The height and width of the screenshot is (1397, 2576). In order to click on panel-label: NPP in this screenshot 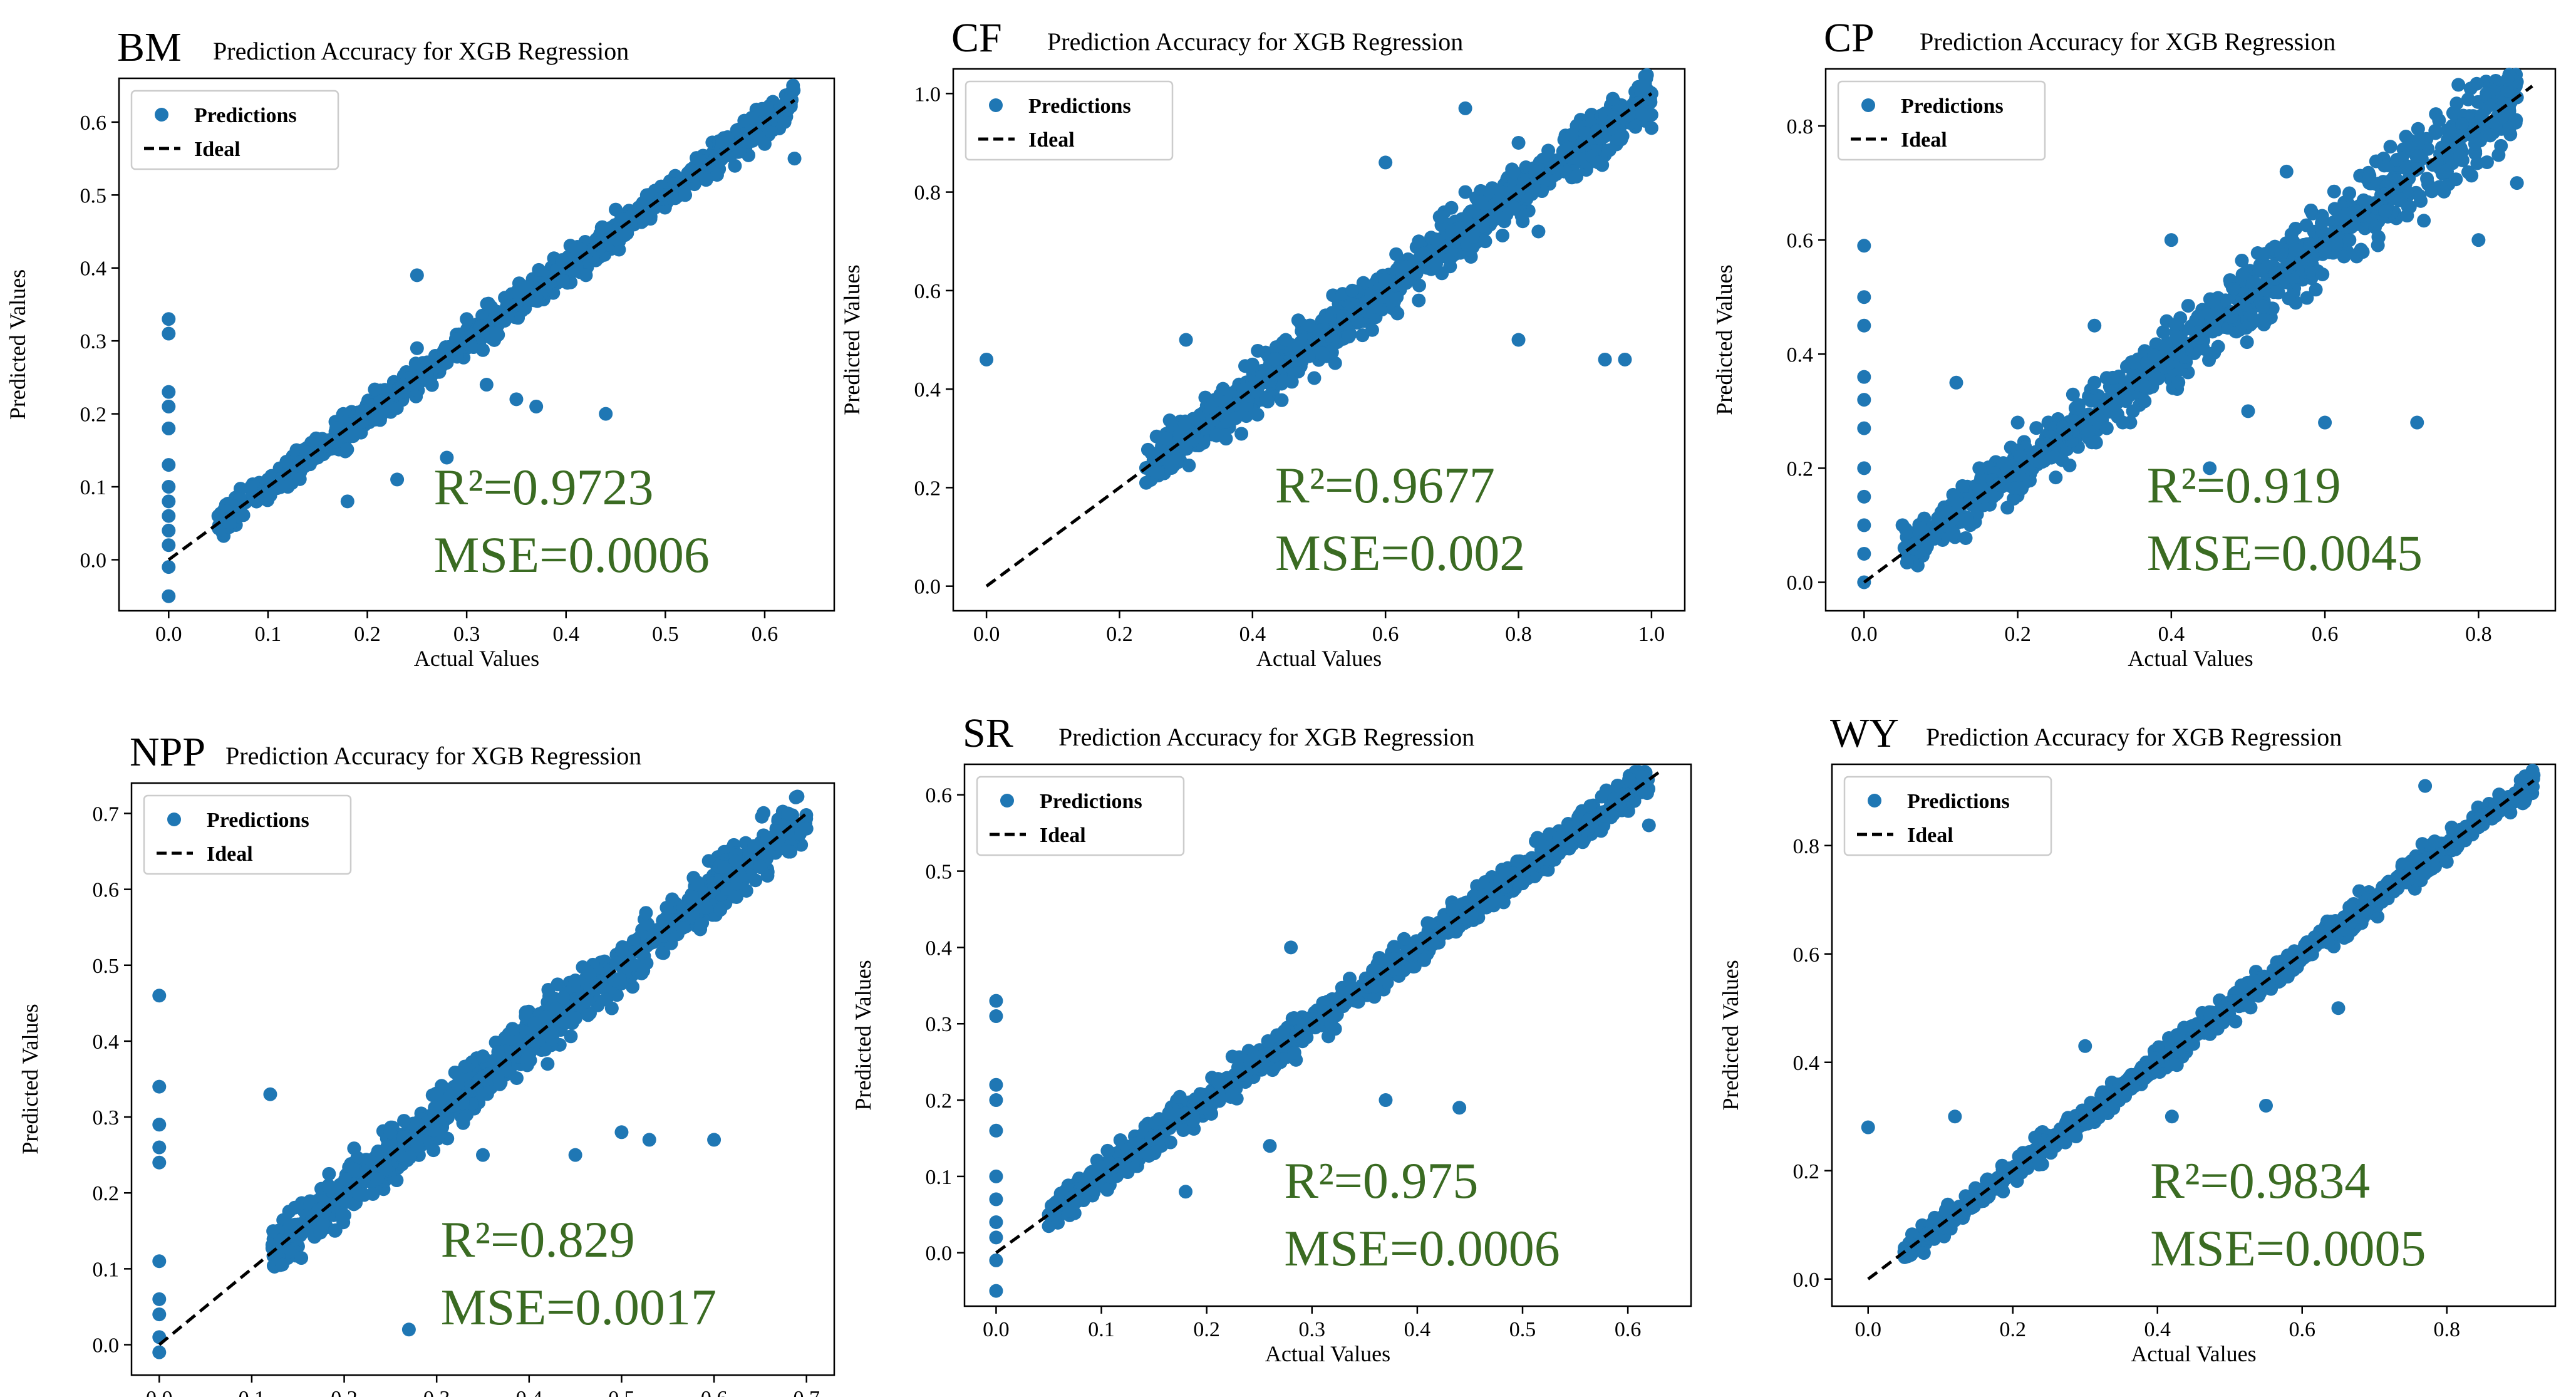, I will do `click(167, 752)`.